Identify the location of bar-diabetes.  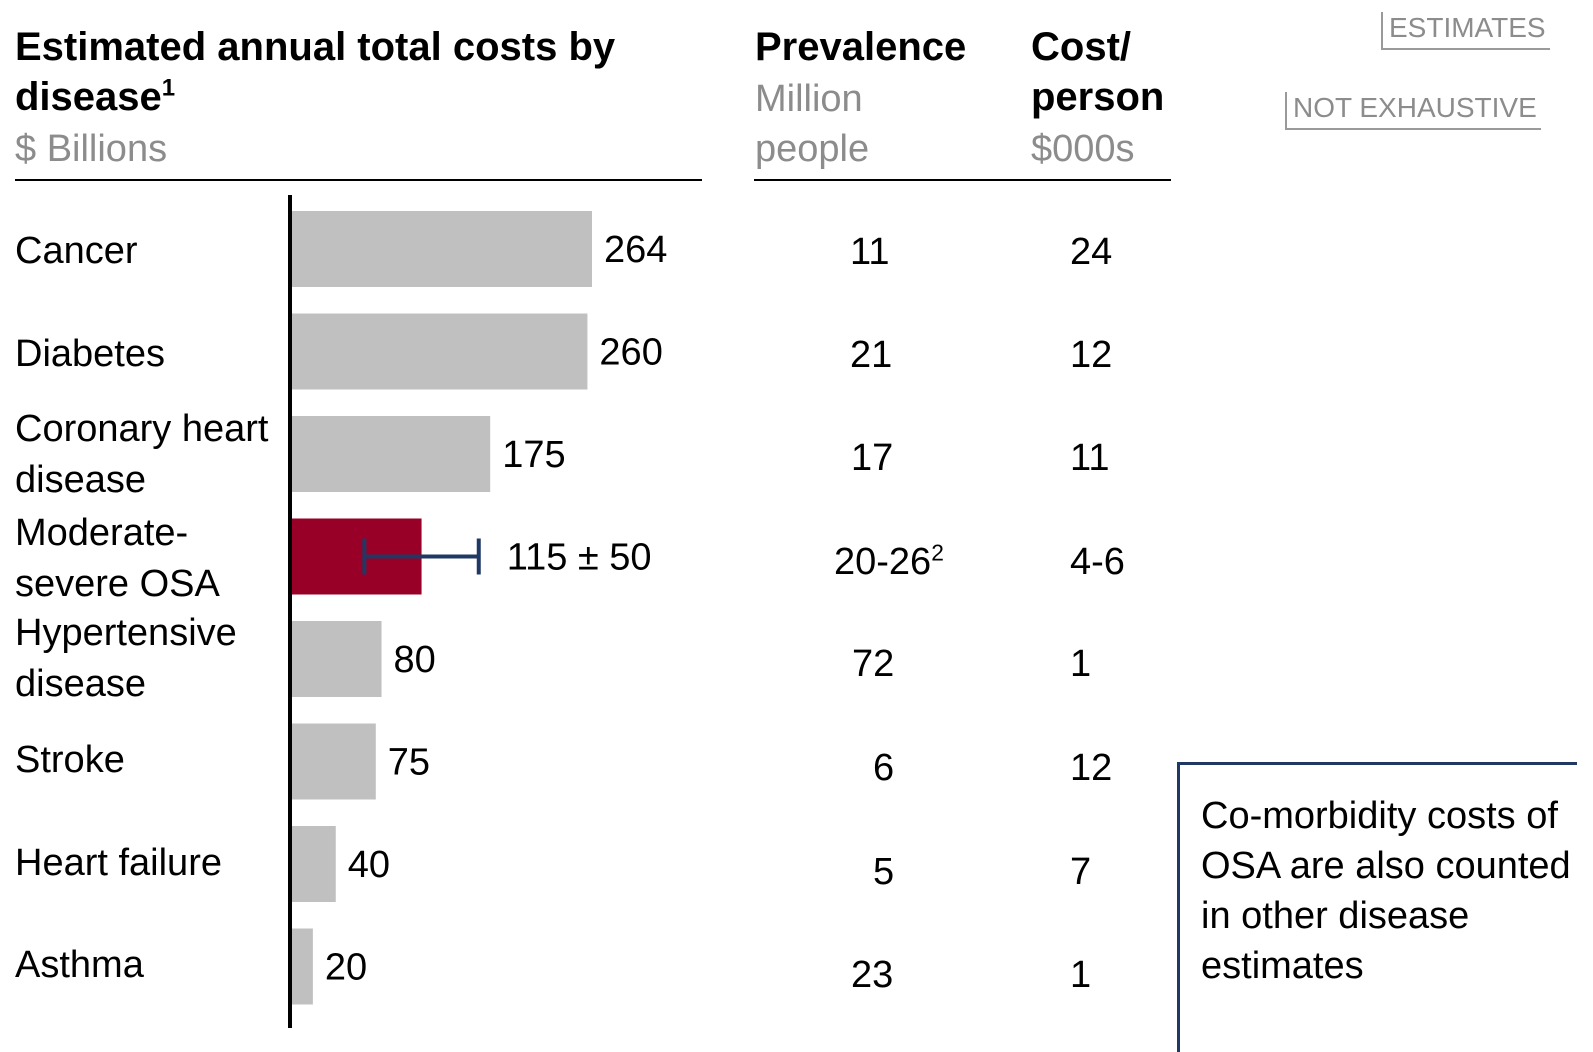
(439, 351).